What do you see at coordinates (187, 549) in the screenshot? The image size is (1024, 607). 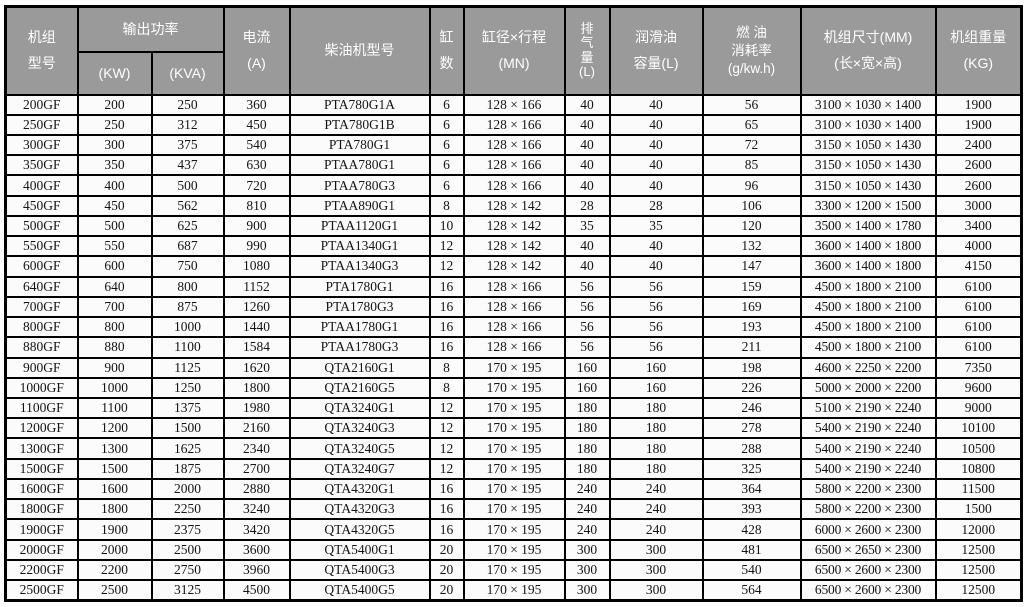 I see `cell-power-kva: 2500` at bounding box center [187, 549].